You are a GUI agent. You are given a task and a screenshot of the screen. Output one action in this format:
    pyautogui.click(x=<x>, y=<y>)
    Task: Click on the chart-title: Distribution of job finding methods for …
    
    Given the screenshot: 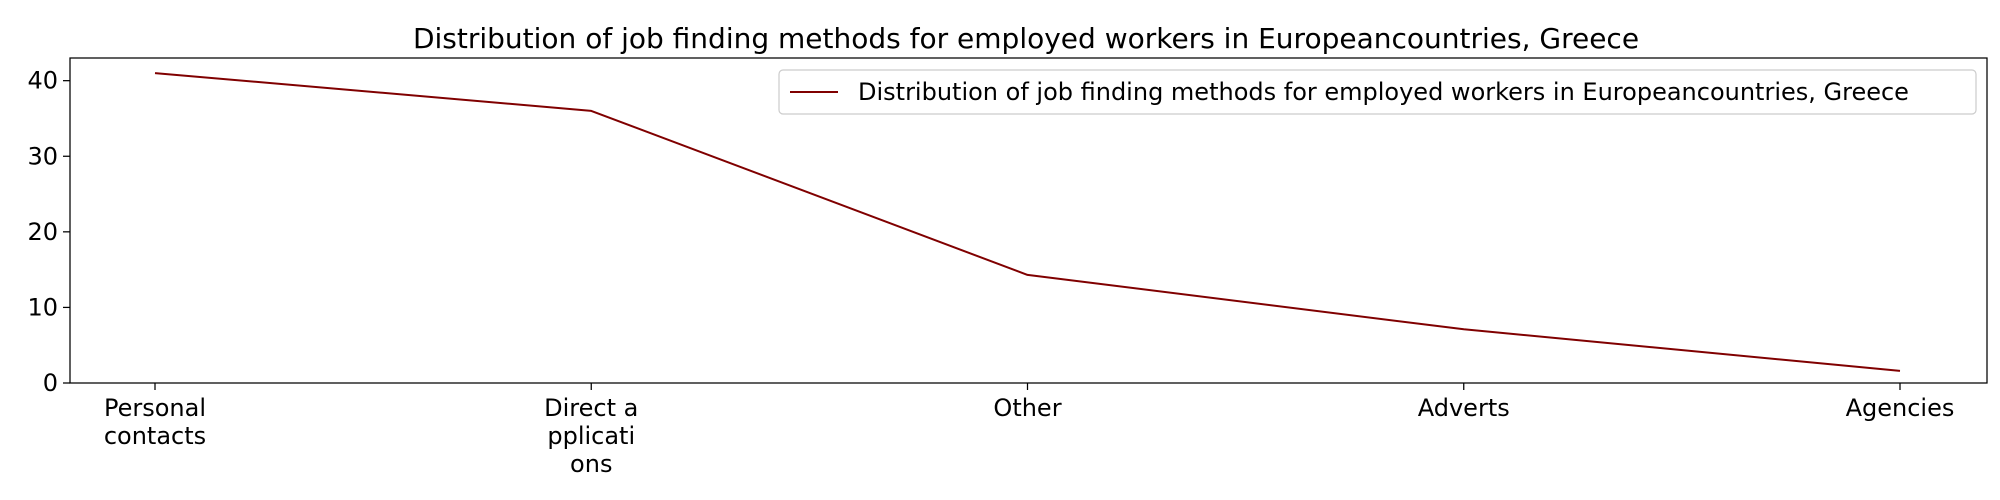 What is the action you would take?
    pyautogui.click(x=1026, y=38)
    